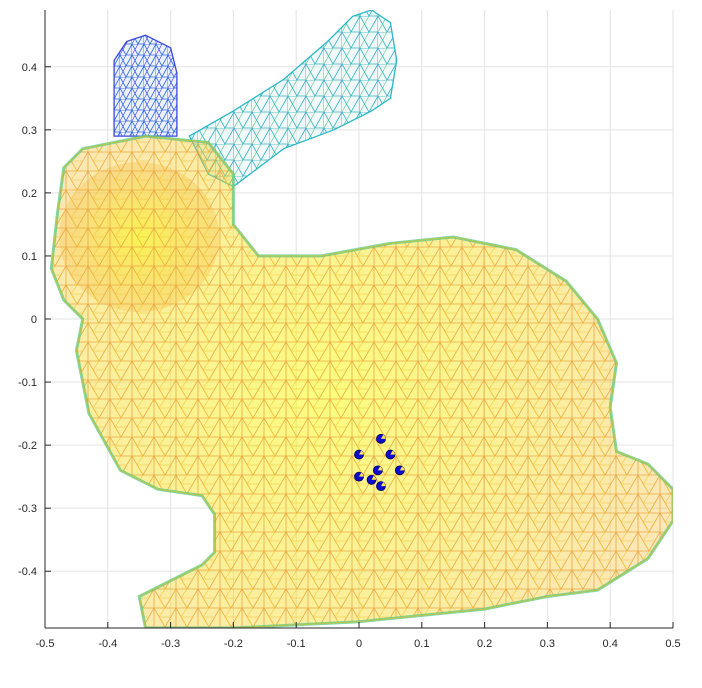  I want to click on x-tick-label: -0.4, so click(107, 644).